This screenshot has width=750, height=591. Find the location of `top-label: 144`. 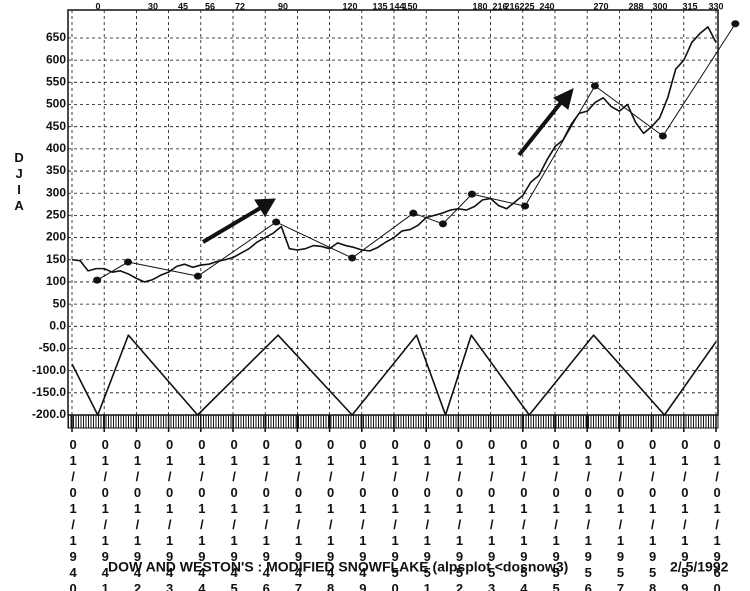

top-label: 144 is located at coordinates (396, 6).